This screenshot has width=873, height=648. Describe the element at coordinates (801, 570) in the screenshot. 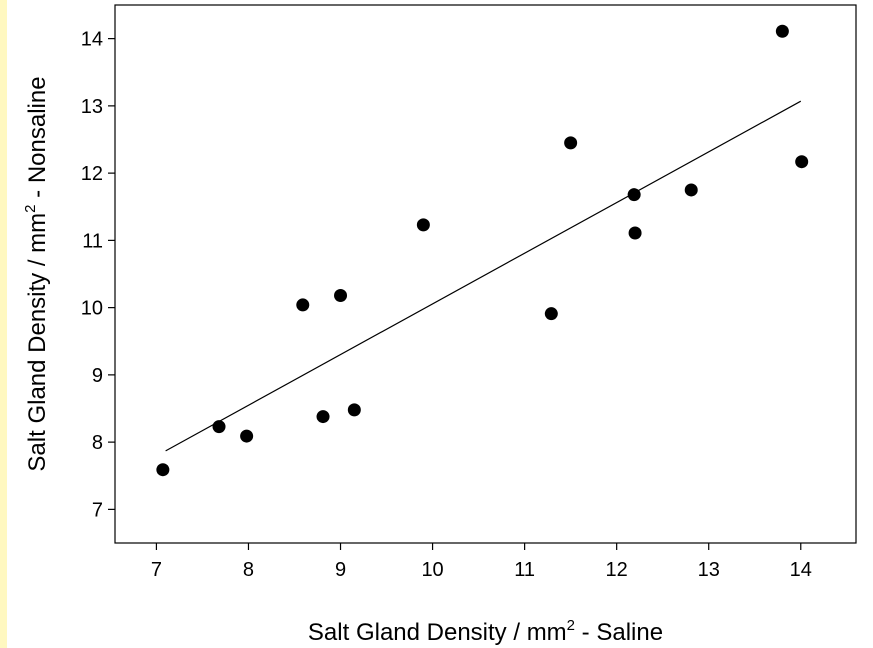

I see `x-tick-label: 14` at that location.